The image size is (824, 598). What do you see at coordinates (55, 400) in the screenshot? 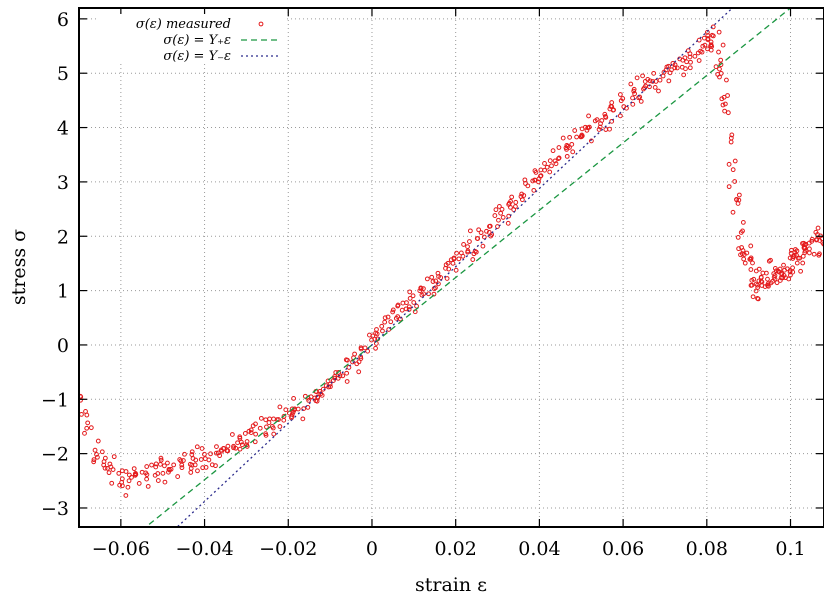
I see `y-tick-label: −1` at bounding box center [55, 400].